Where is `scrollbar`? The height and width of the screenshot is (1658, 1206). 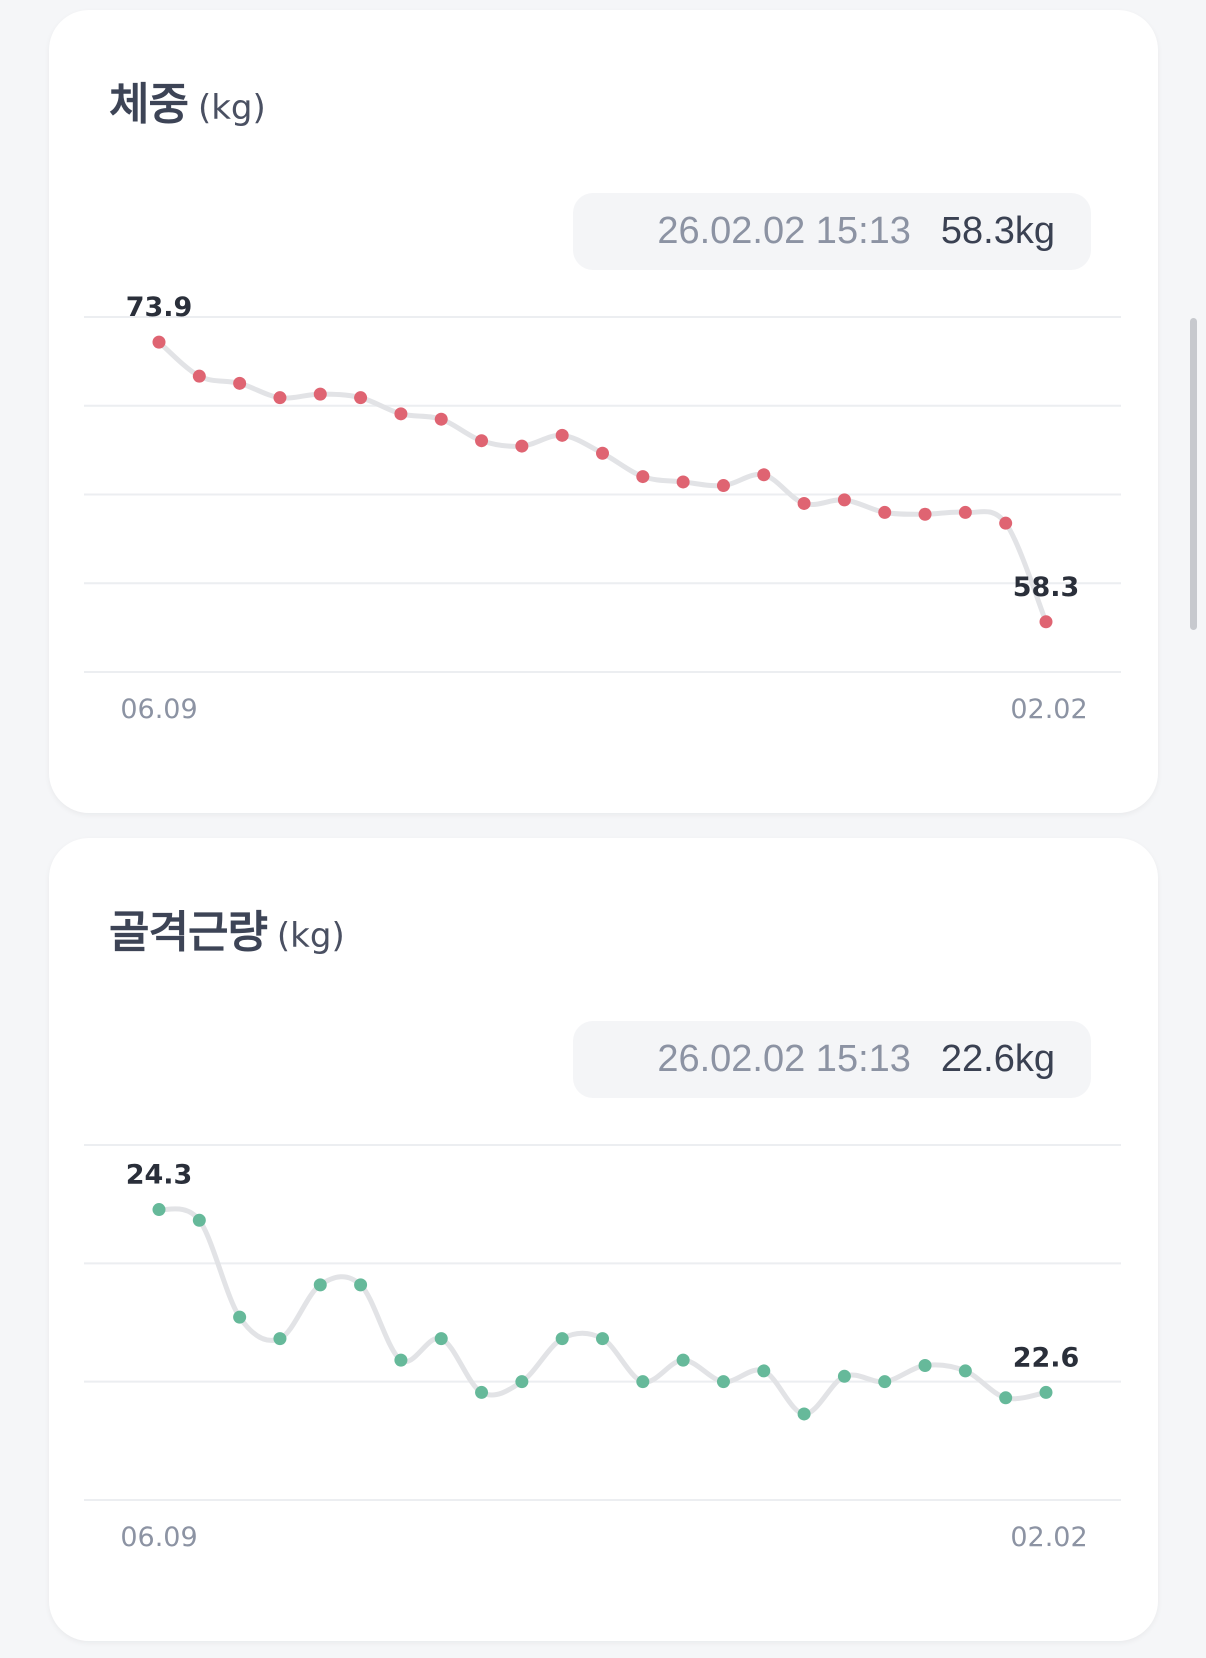 scrollbar is located at coordinates (1193, 474).